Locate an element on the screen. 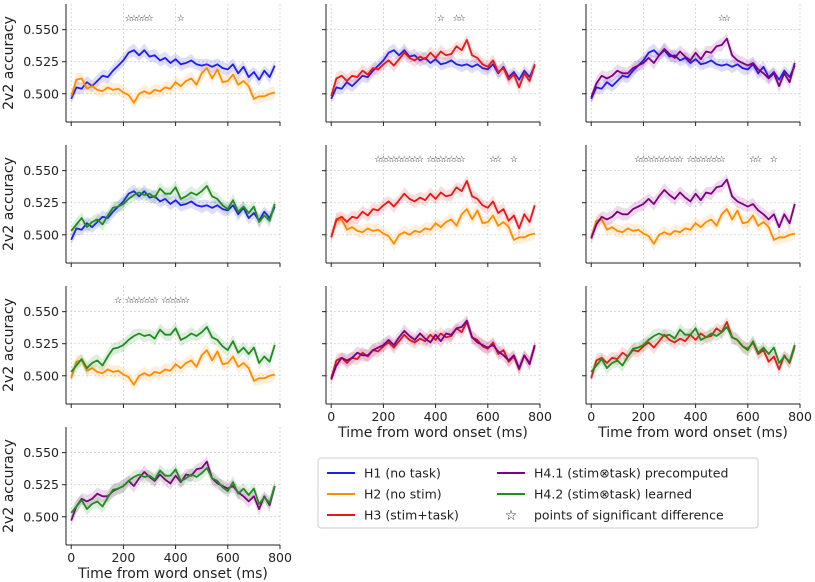 Image resolution: width=815 pixels, height=582 pixels. legend-label-H41: H4.1 (stim⊗task) precomputed is located at coordinates (631, 473).